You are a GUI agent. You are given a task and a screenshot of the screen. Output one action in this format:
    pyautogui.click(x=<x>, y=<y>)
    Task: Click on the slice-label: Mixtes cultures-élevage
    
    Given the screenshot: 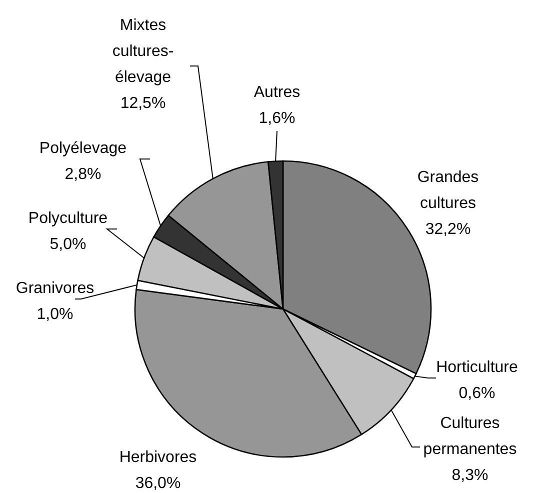 What is the action you would take?
    pyautogui.click(x=143, y=51)
    